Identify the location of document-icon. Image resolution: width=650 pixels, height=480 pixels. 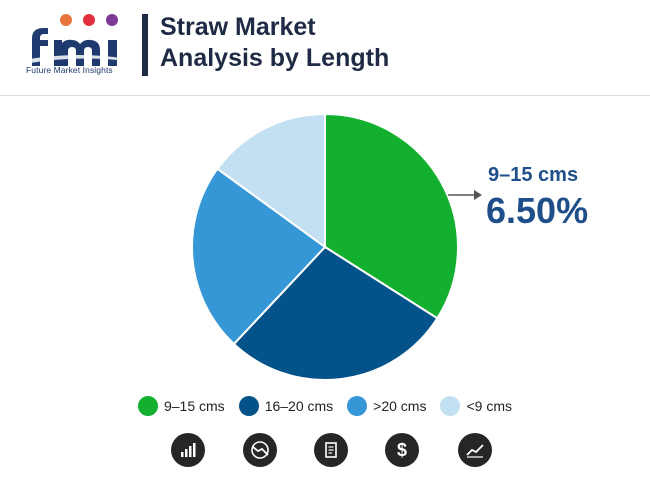
(331, 450).